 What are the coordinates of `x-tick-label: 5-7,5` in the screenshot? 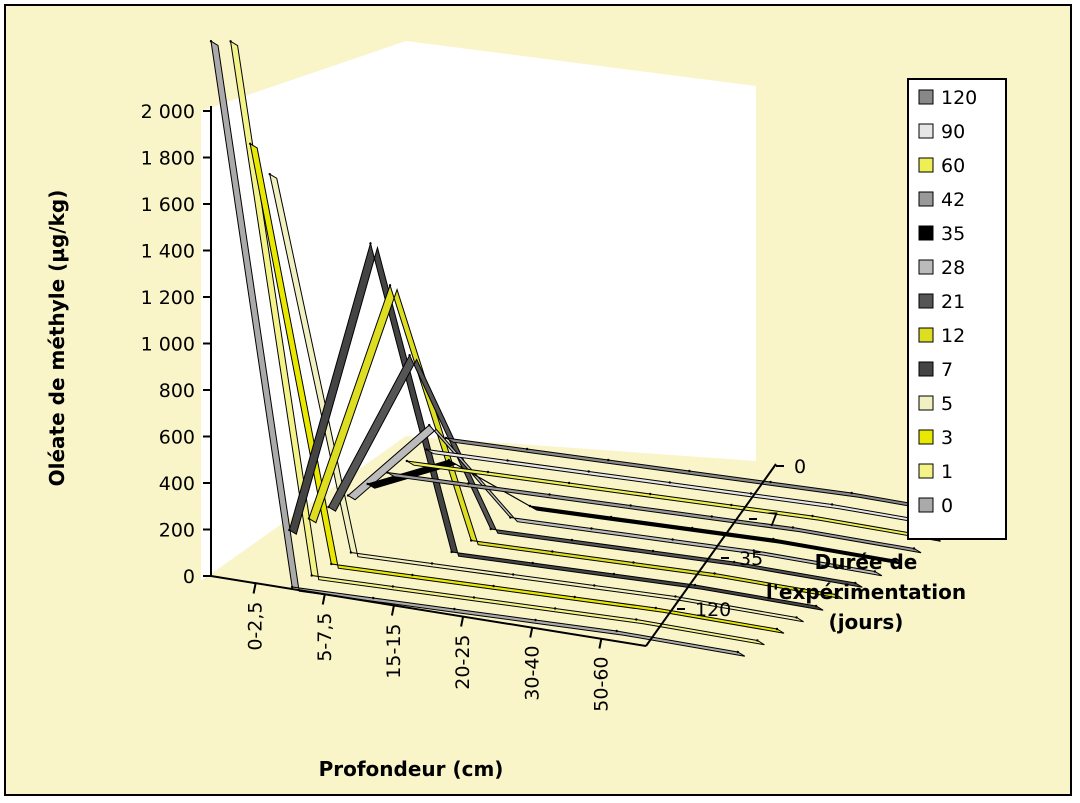 It's located at (325, 637).